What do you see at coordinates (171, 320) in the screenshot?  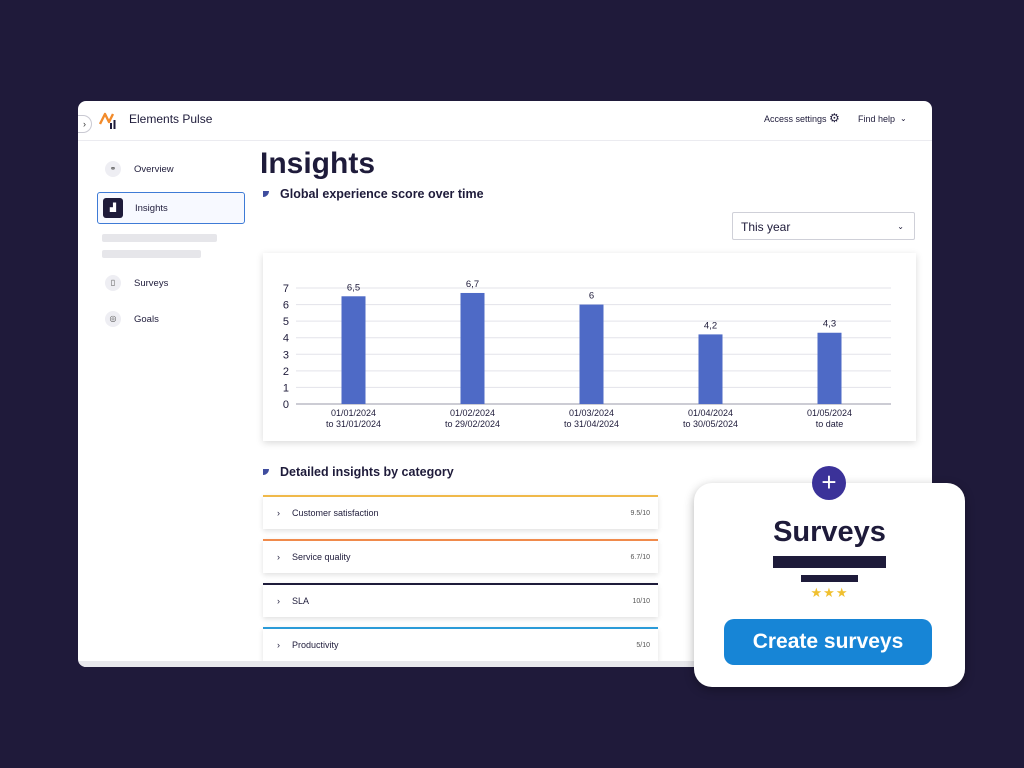 I see `sidebar-item-goals: ◎ Goals` at bounding box center [171, 320].